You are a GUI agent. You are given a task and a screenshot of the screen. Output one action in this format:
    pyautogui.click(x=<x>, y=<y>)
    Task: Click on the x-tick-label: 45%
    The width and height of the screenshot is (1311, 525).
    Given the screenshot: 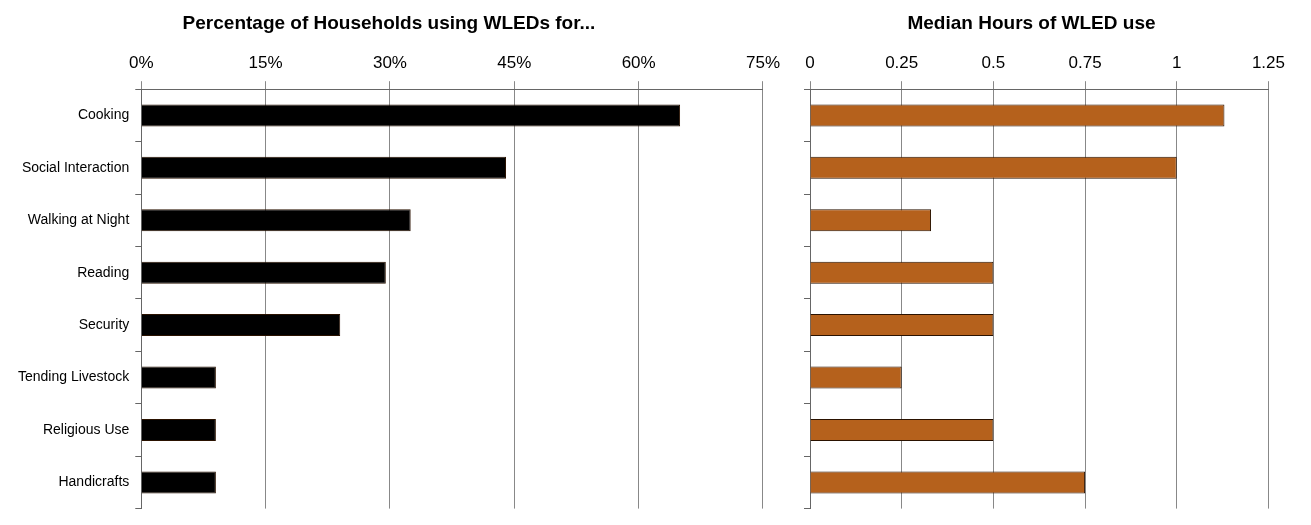 What is the action you would take?
    pyautogui.click(x=514, y=62)
    